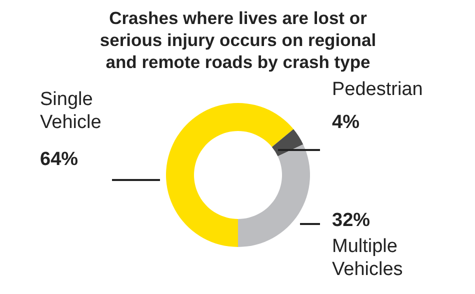 The image size is (475, 294). Describe the element at coordinates (238, 40) in the screenshot. I see `chart-title: Crashes where lives are lost or serious injury occurs on regional and remote roads by crash type` at that location.